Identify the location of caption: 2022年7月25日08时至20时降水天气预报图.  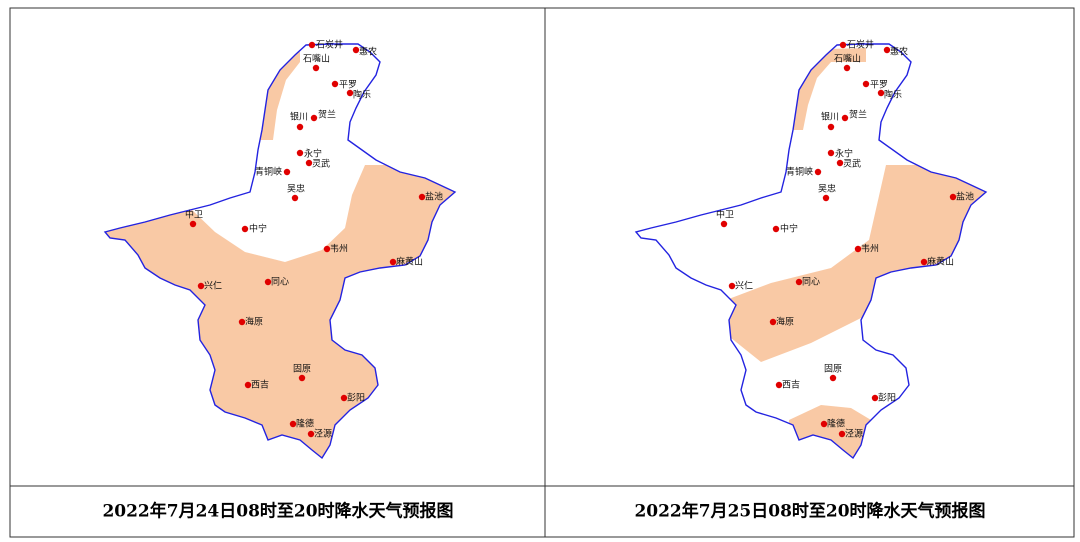
(809, 511).